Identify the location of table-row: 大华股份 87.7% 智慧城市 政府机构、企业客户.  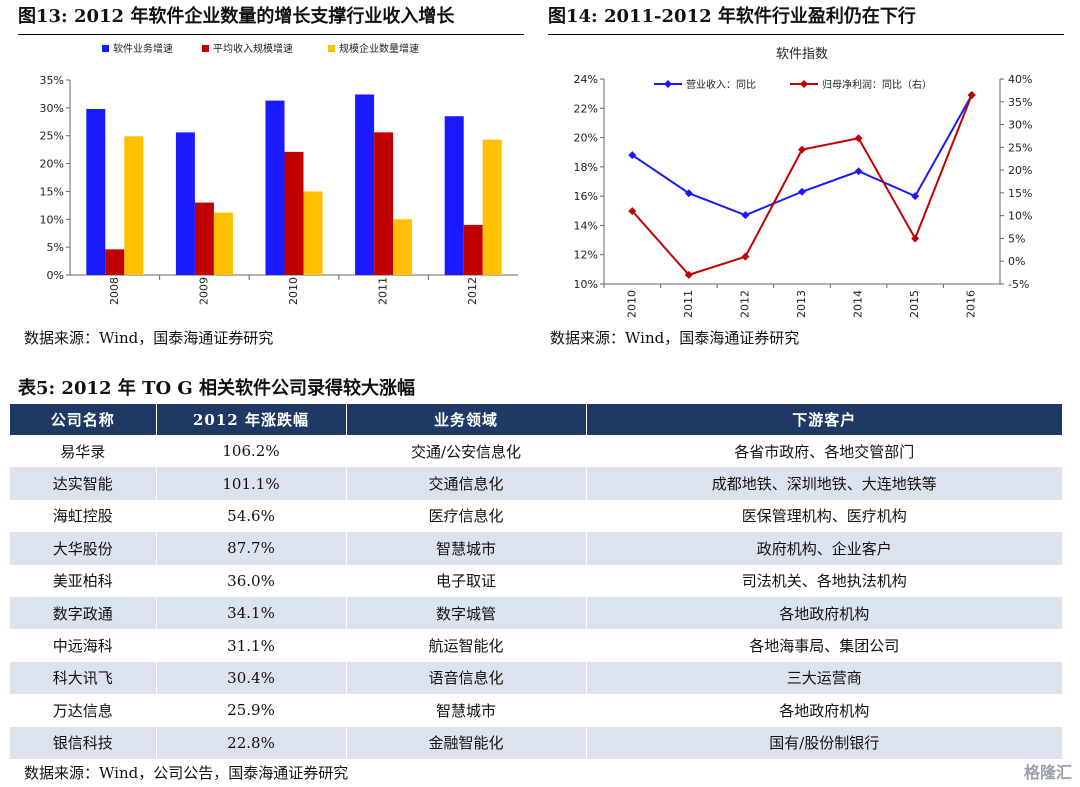
(536, 548).